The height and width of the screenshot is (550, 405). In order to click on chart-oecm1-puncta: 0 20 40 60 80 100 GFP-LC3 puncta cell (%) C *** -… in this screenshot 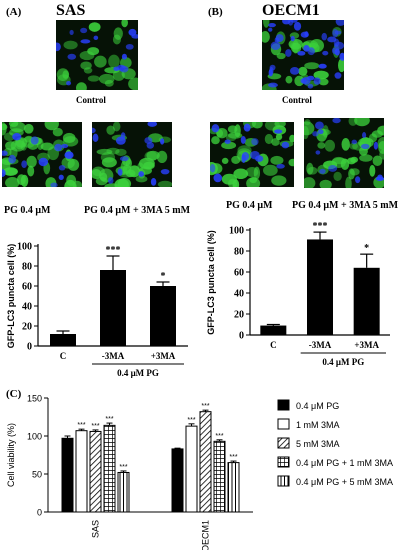, I will do `click(298, 294)`.